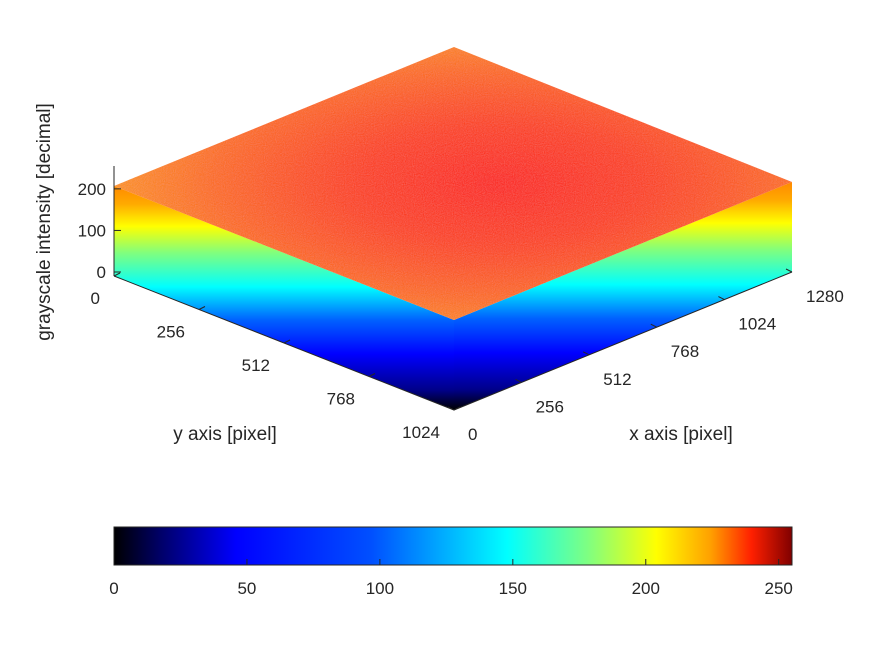  Describe the element at coordinates (680, 434) in the screenshot. I see `x-axis-label: x axis [pixel]` at that location.